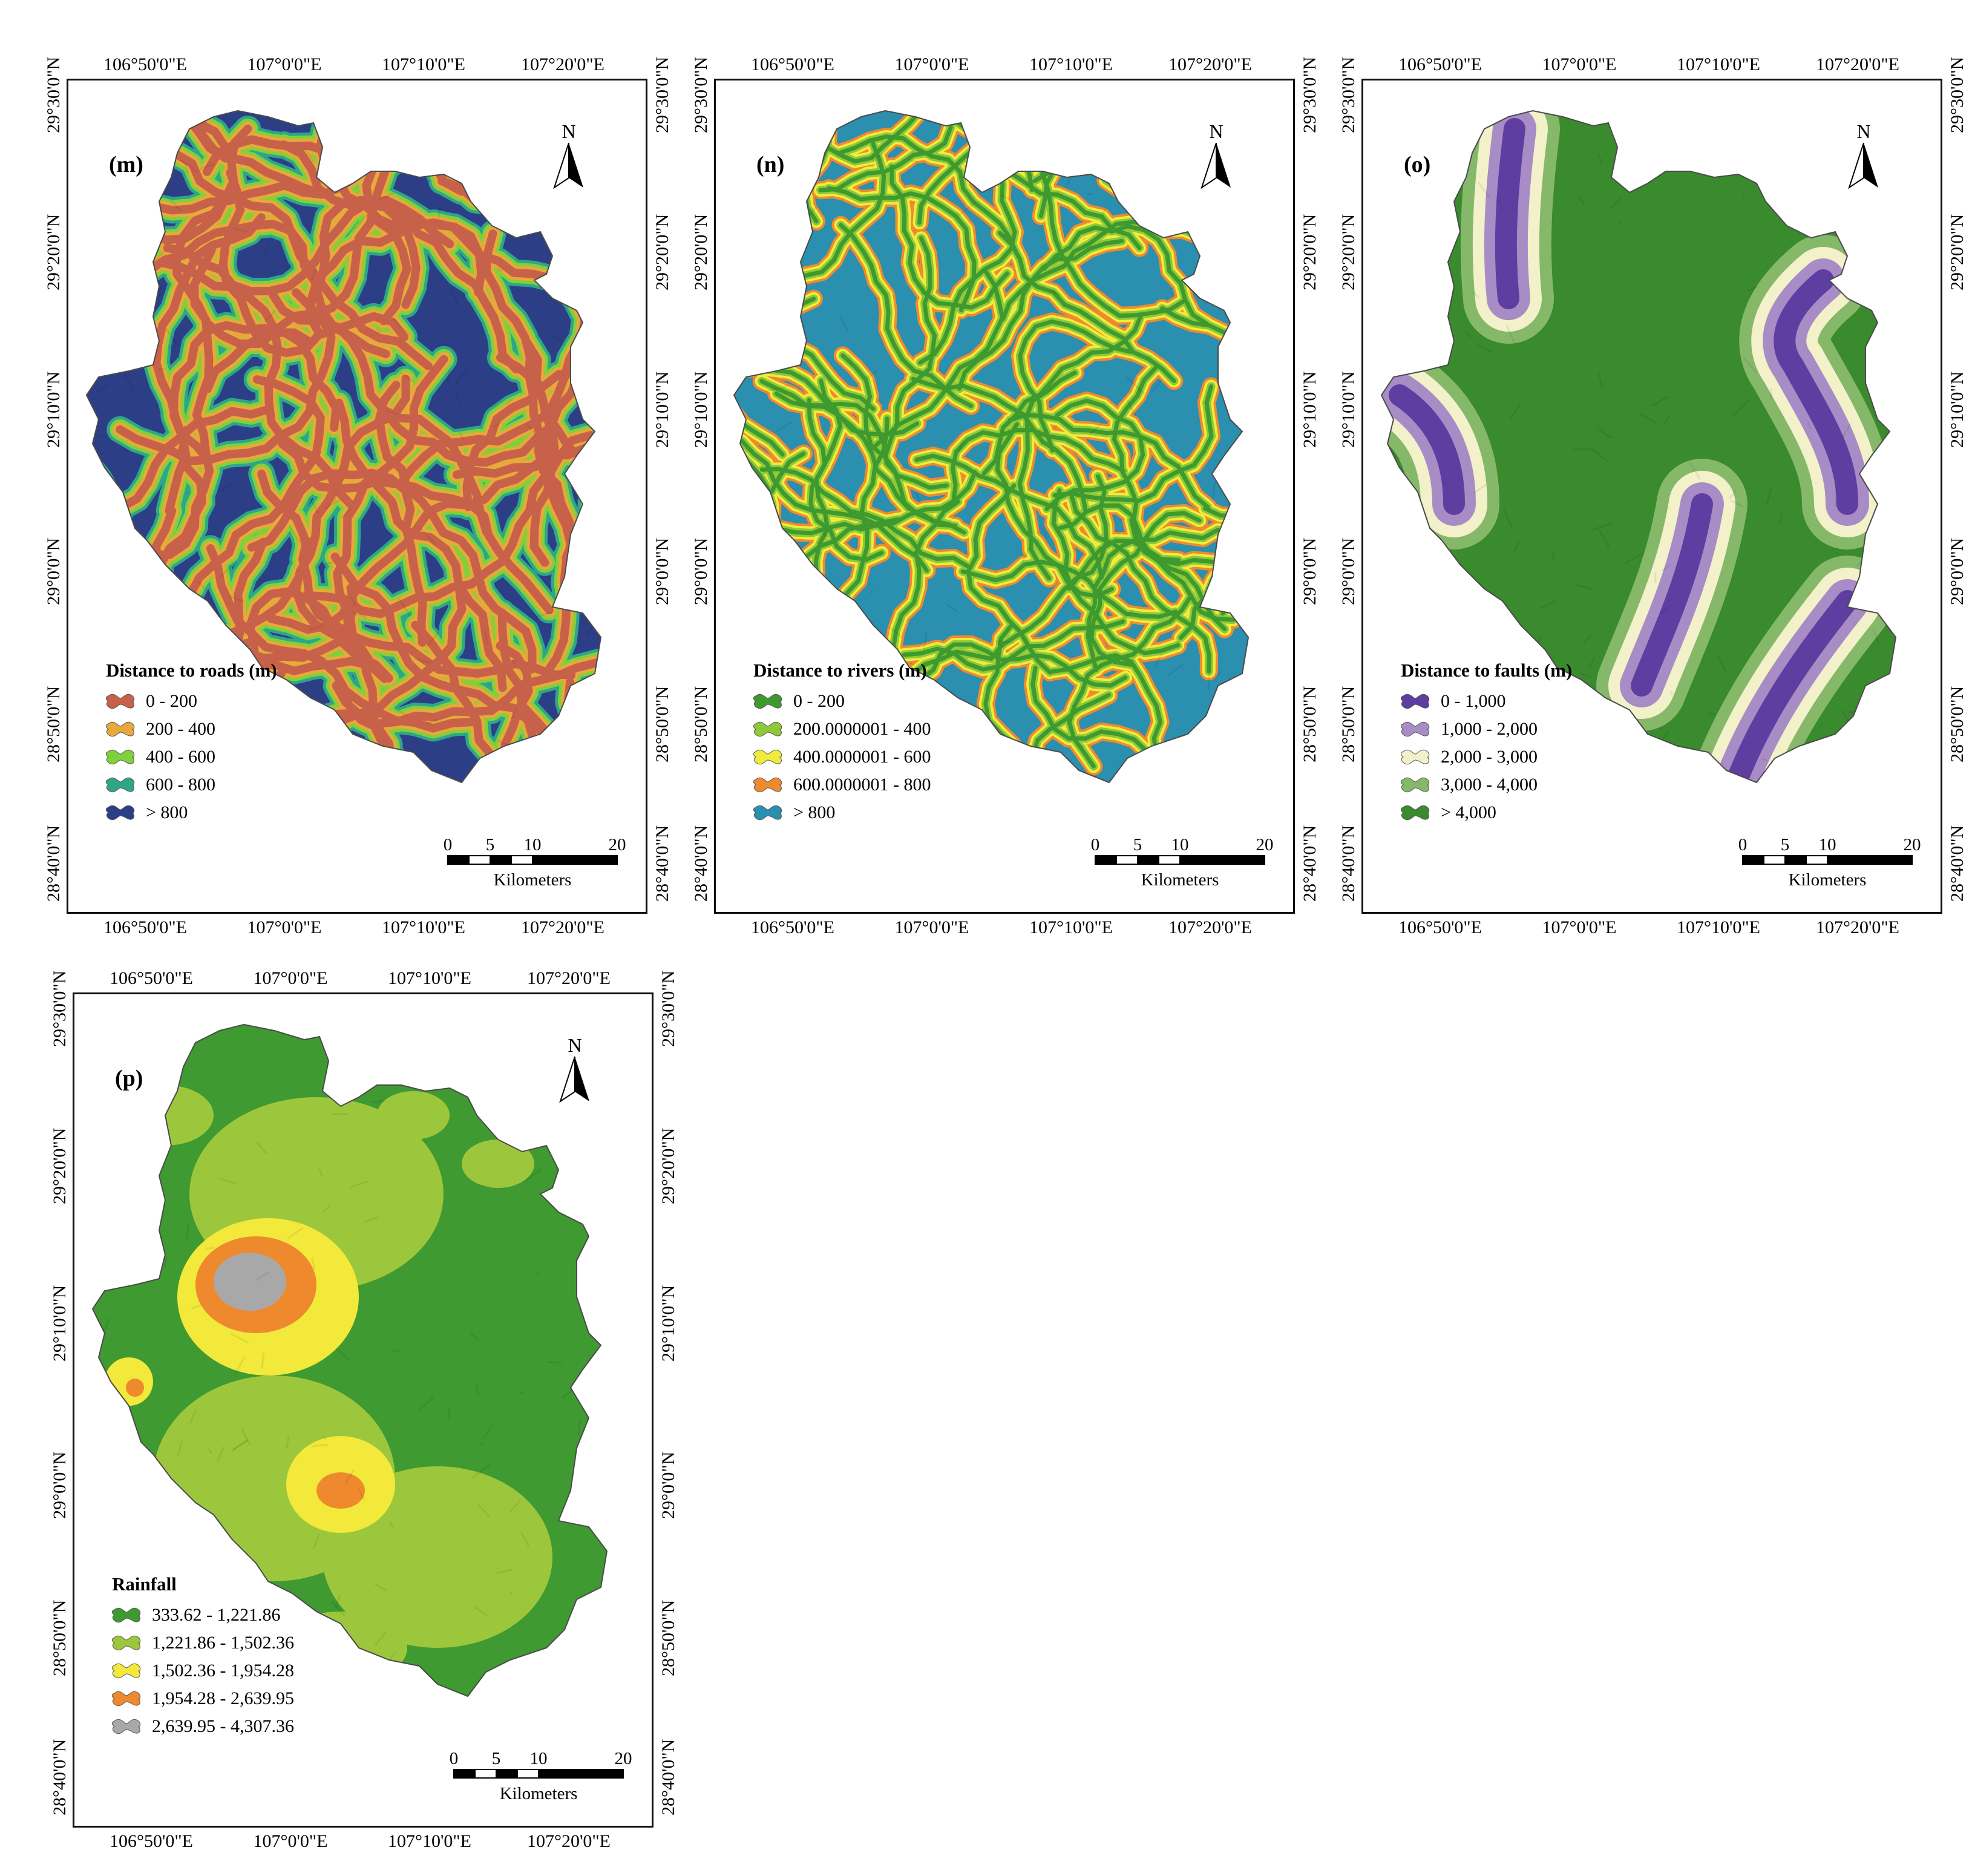  What do you see at coordinates (191, 701) in the screenshot?
I see `legend-item: 0 - 200` at bounding box center [191, 701].